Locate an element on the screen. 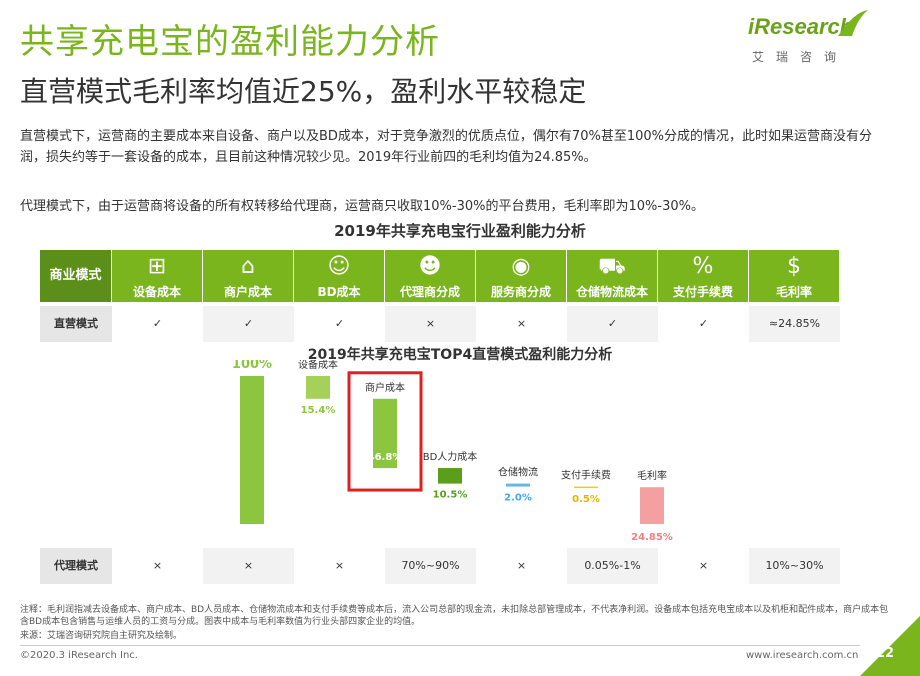 The width and height of the screenshot is (920, 676). header-cell: ☺ BD成本 is located at coordinates (339, 276).